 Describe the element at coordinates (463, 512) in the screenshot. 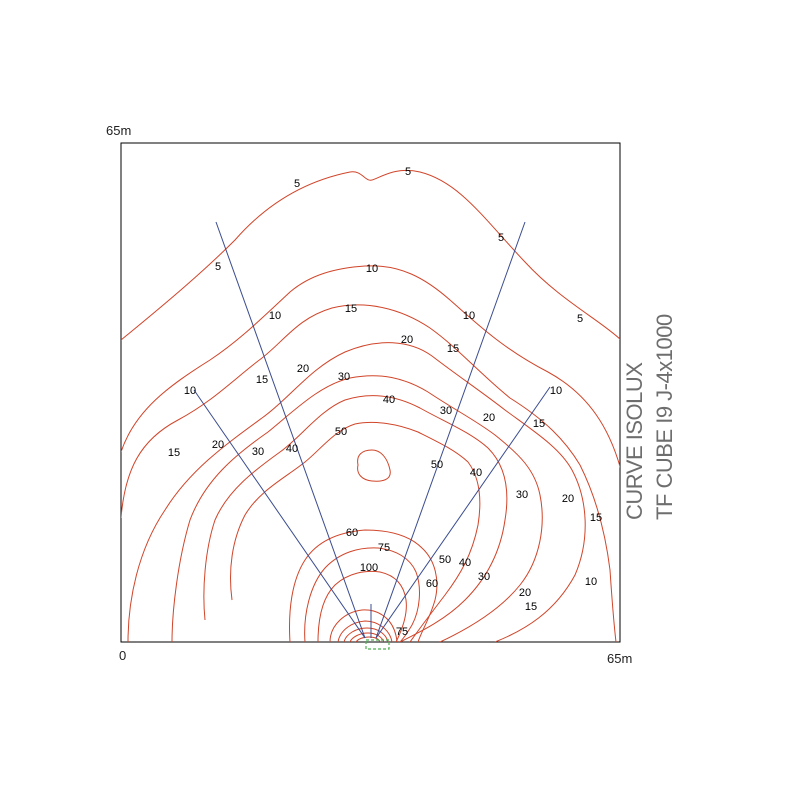

I see `beam-line-right-inner` at that location.